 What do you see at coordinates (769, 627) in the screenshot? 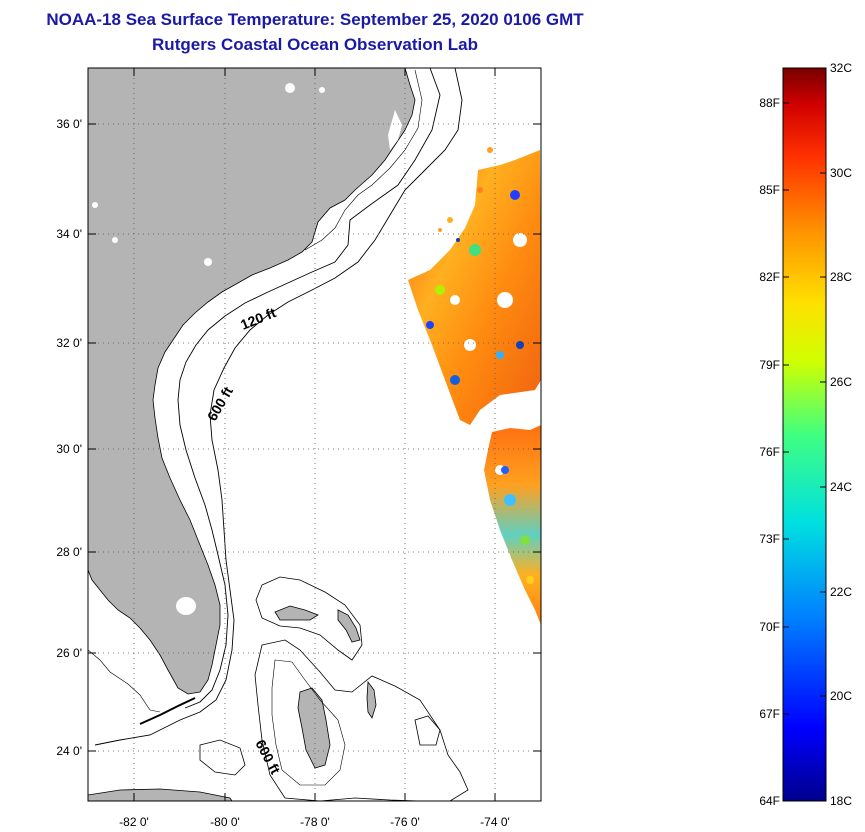
I see `colorbar-label-f: 70F` at bounding box center [769, 627].